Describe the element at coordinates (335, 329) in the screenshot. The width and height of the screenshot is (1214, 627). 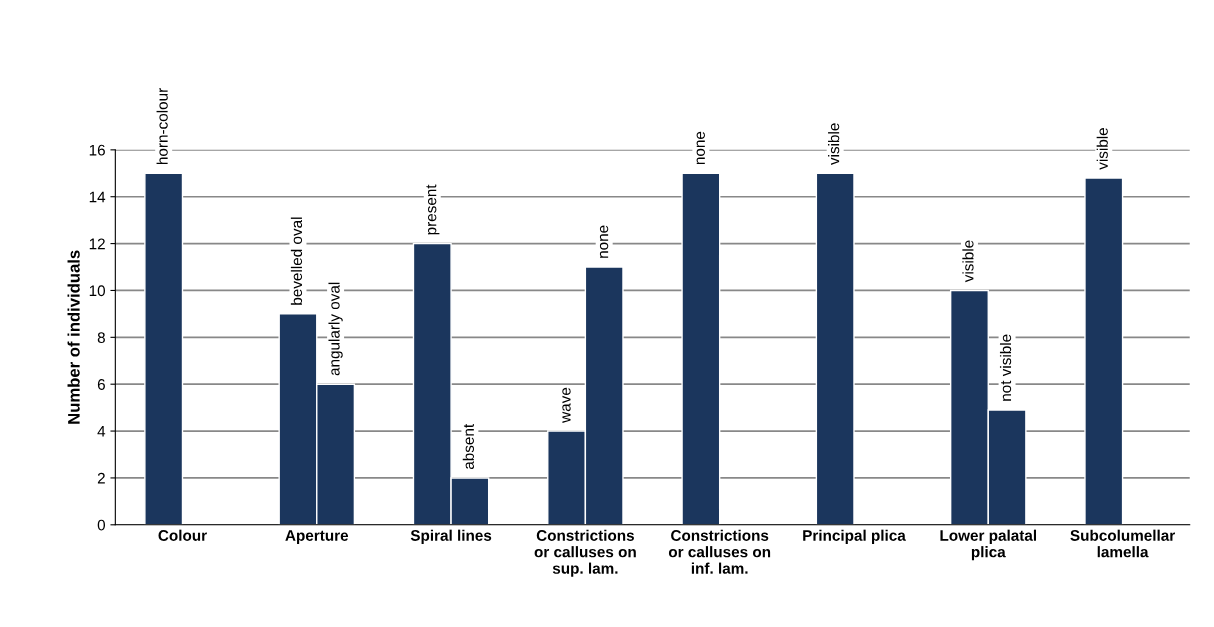
I see `data-label: angularly oval` at that location.